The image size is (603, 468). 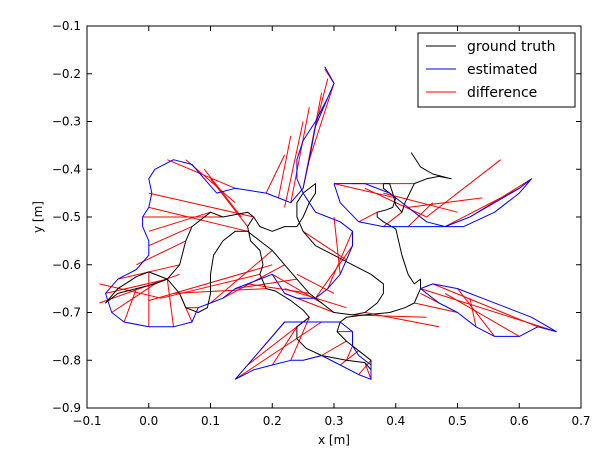 What do you see at coordinates (502, 93) in the screenshot?
I see `legend-label-difference: difference` at bounding box center [502, 93].